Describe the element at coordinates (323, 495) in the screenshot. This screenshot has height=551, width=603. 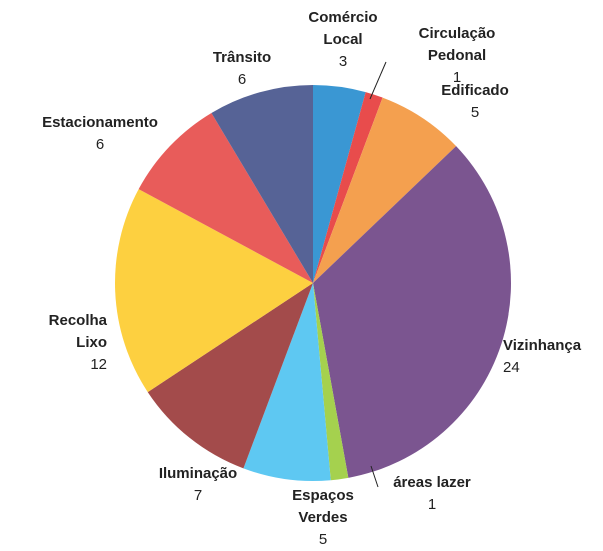
I see `label-line: Espaços` at that location.